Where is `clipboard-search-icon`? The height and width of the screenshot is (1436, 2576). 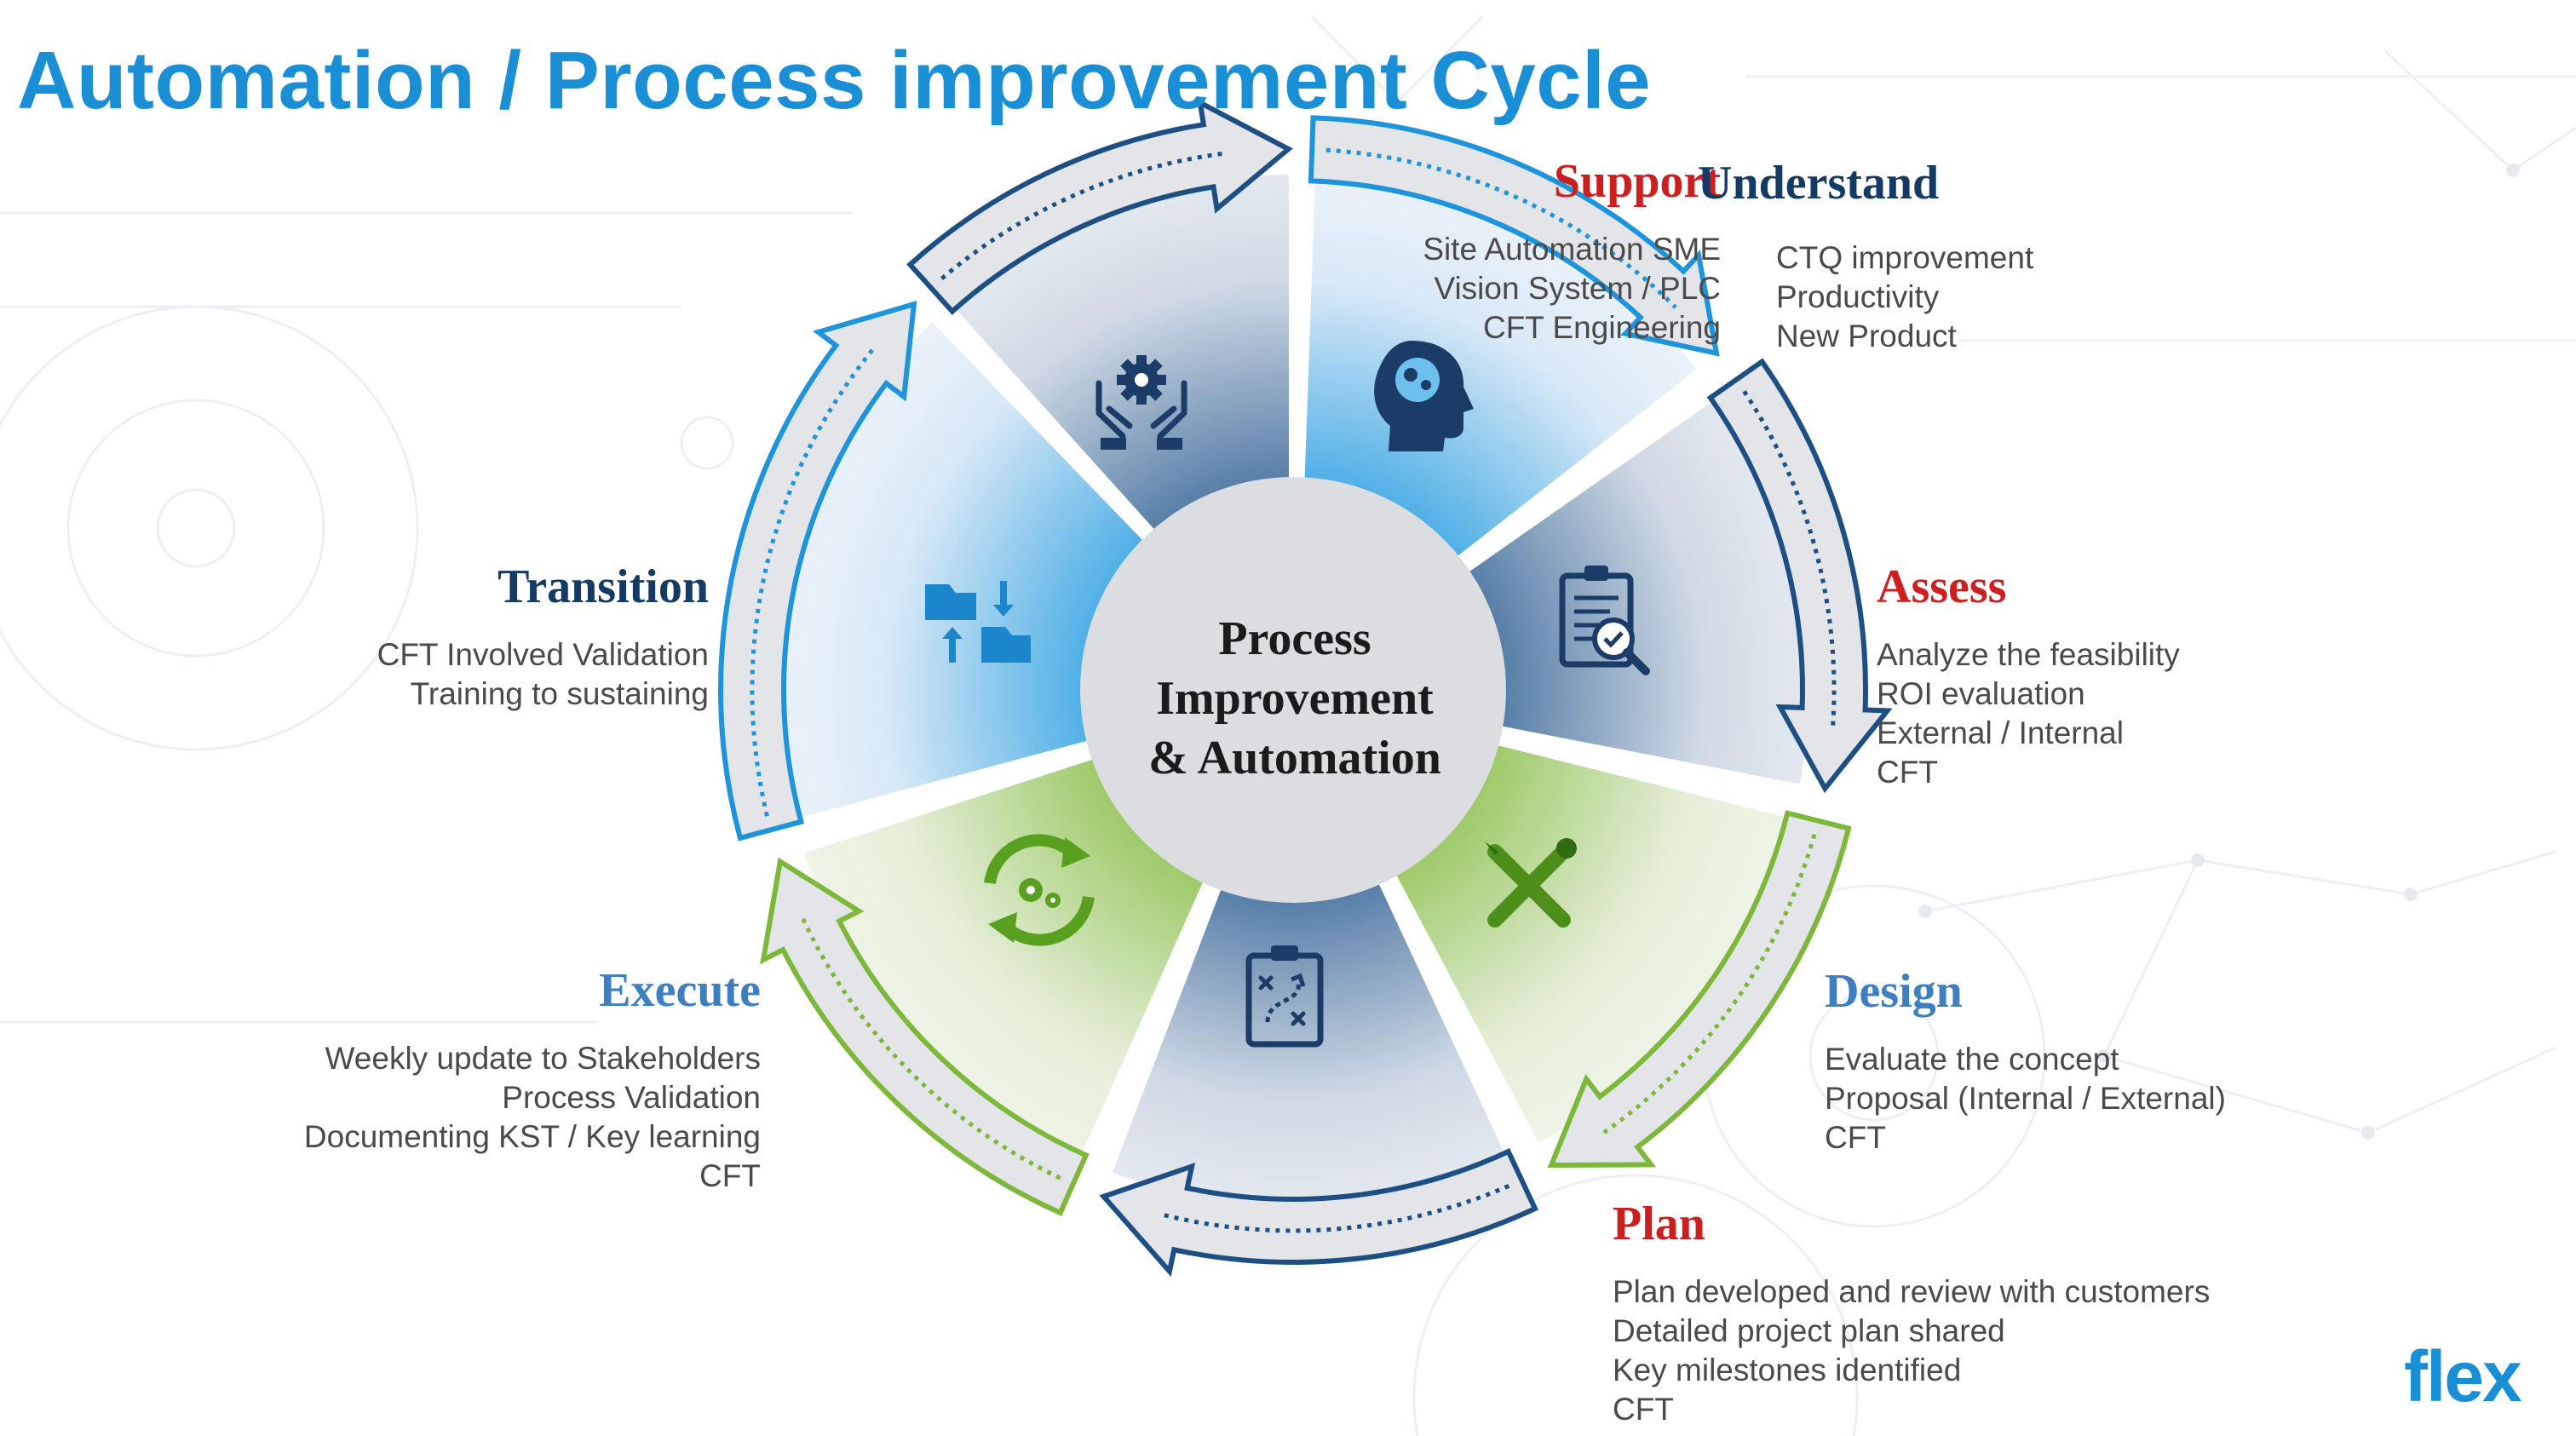
clipboard-search-icon is located at coordinates (1605, 620).